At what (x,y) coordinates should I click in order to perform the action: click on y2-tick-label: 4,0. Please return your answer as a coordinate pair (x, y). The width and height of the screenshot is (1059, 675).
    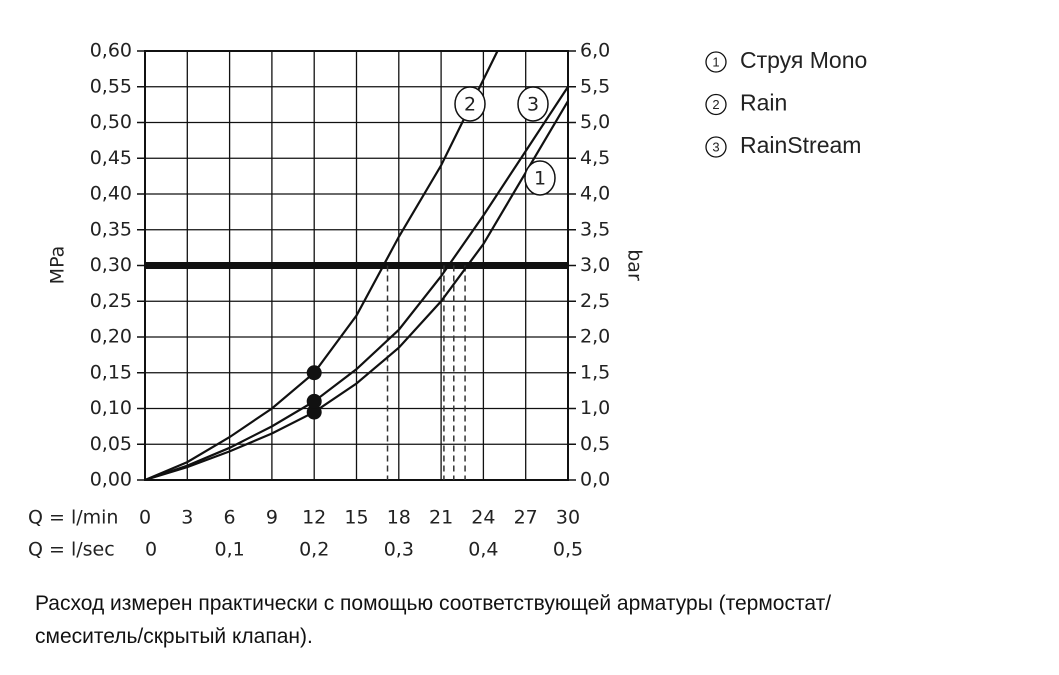
    Looking at the image, I should click on (595, 194).